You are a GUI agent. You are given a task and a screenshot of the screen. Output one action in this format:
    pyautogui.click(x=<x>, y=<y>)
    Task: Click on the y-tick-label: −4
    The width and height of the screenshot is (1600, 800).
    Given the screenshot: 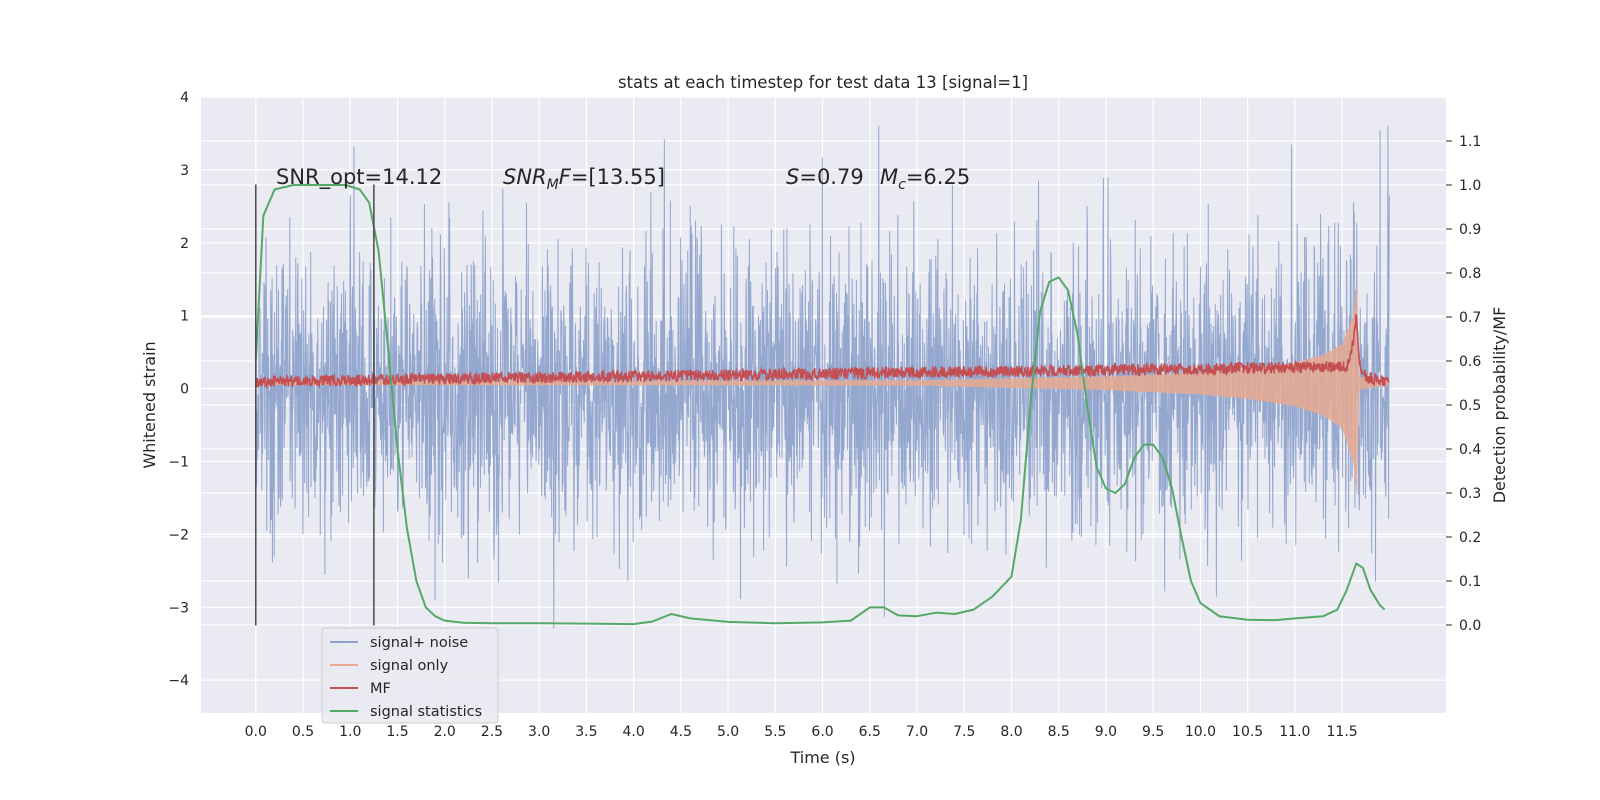 What is the action you would take?
    pyautogui.click(x=178, y=681)
    